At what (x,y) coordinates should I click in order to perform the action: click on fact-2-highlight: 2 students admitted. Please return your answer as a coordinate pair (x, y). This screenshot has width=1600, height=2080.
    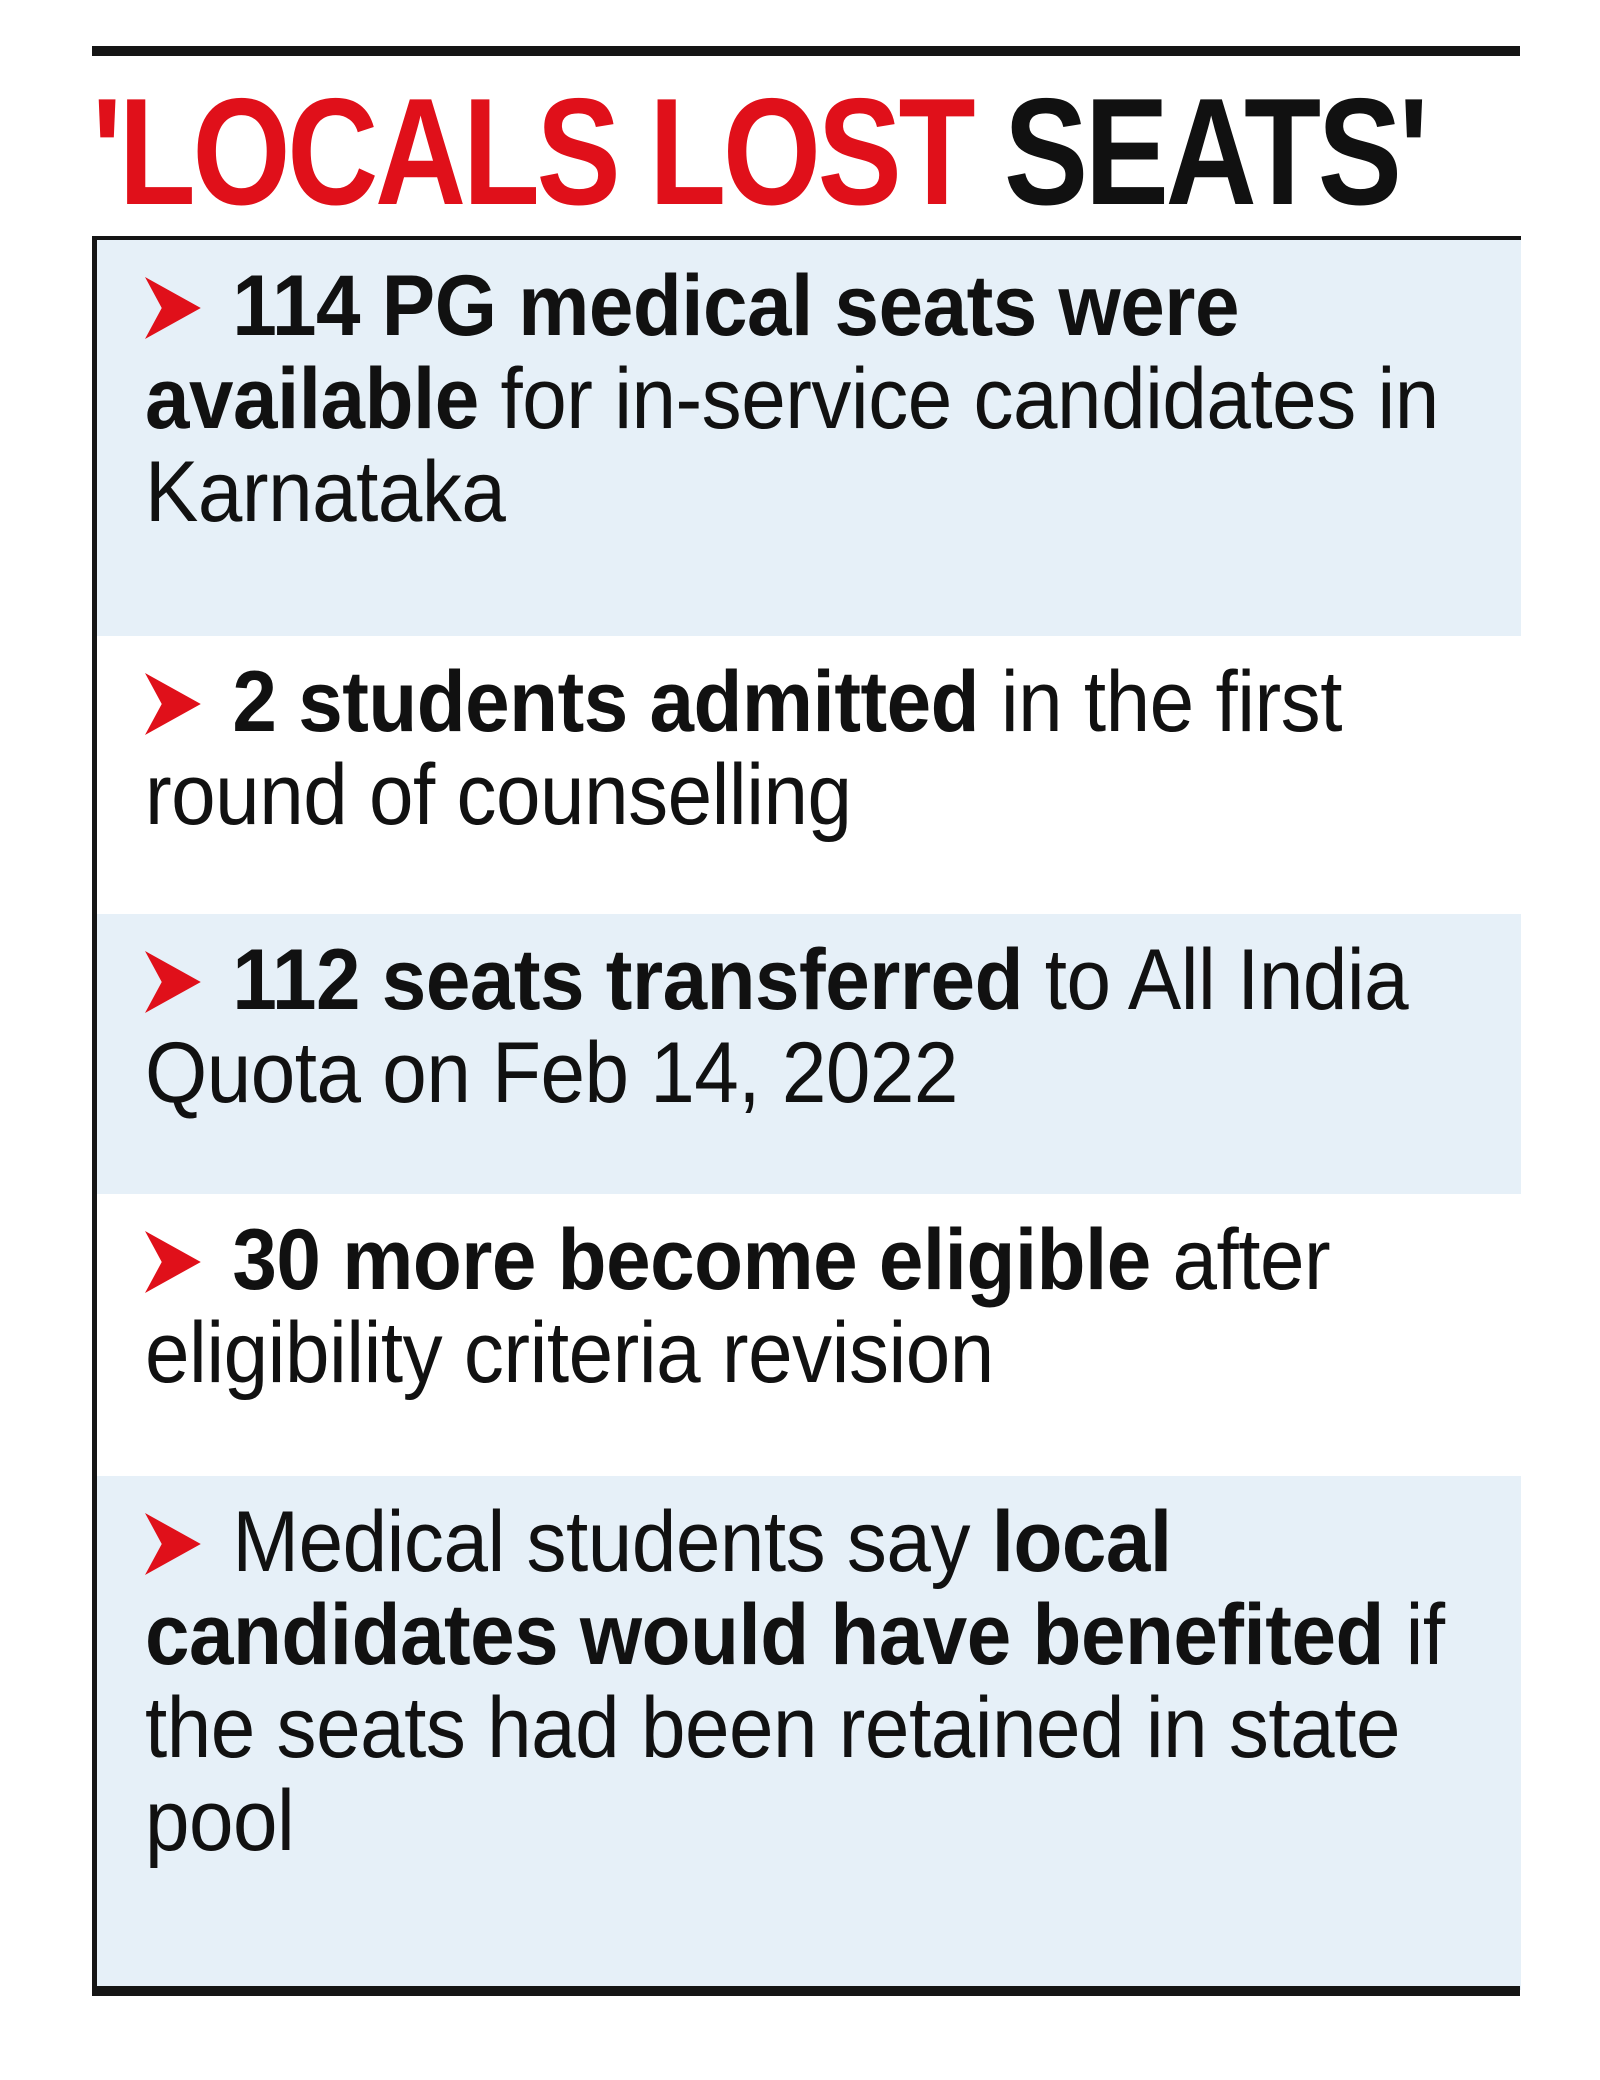
    Looking at the image, I should click on (606, 702).